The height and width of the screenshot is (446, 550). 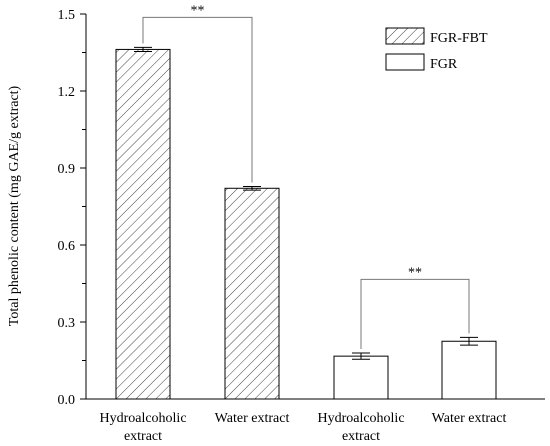 I want to click on y-ticks: 0.0 0.3 0.6 0.9 1.2 1.5, so click(x=72, y=208).